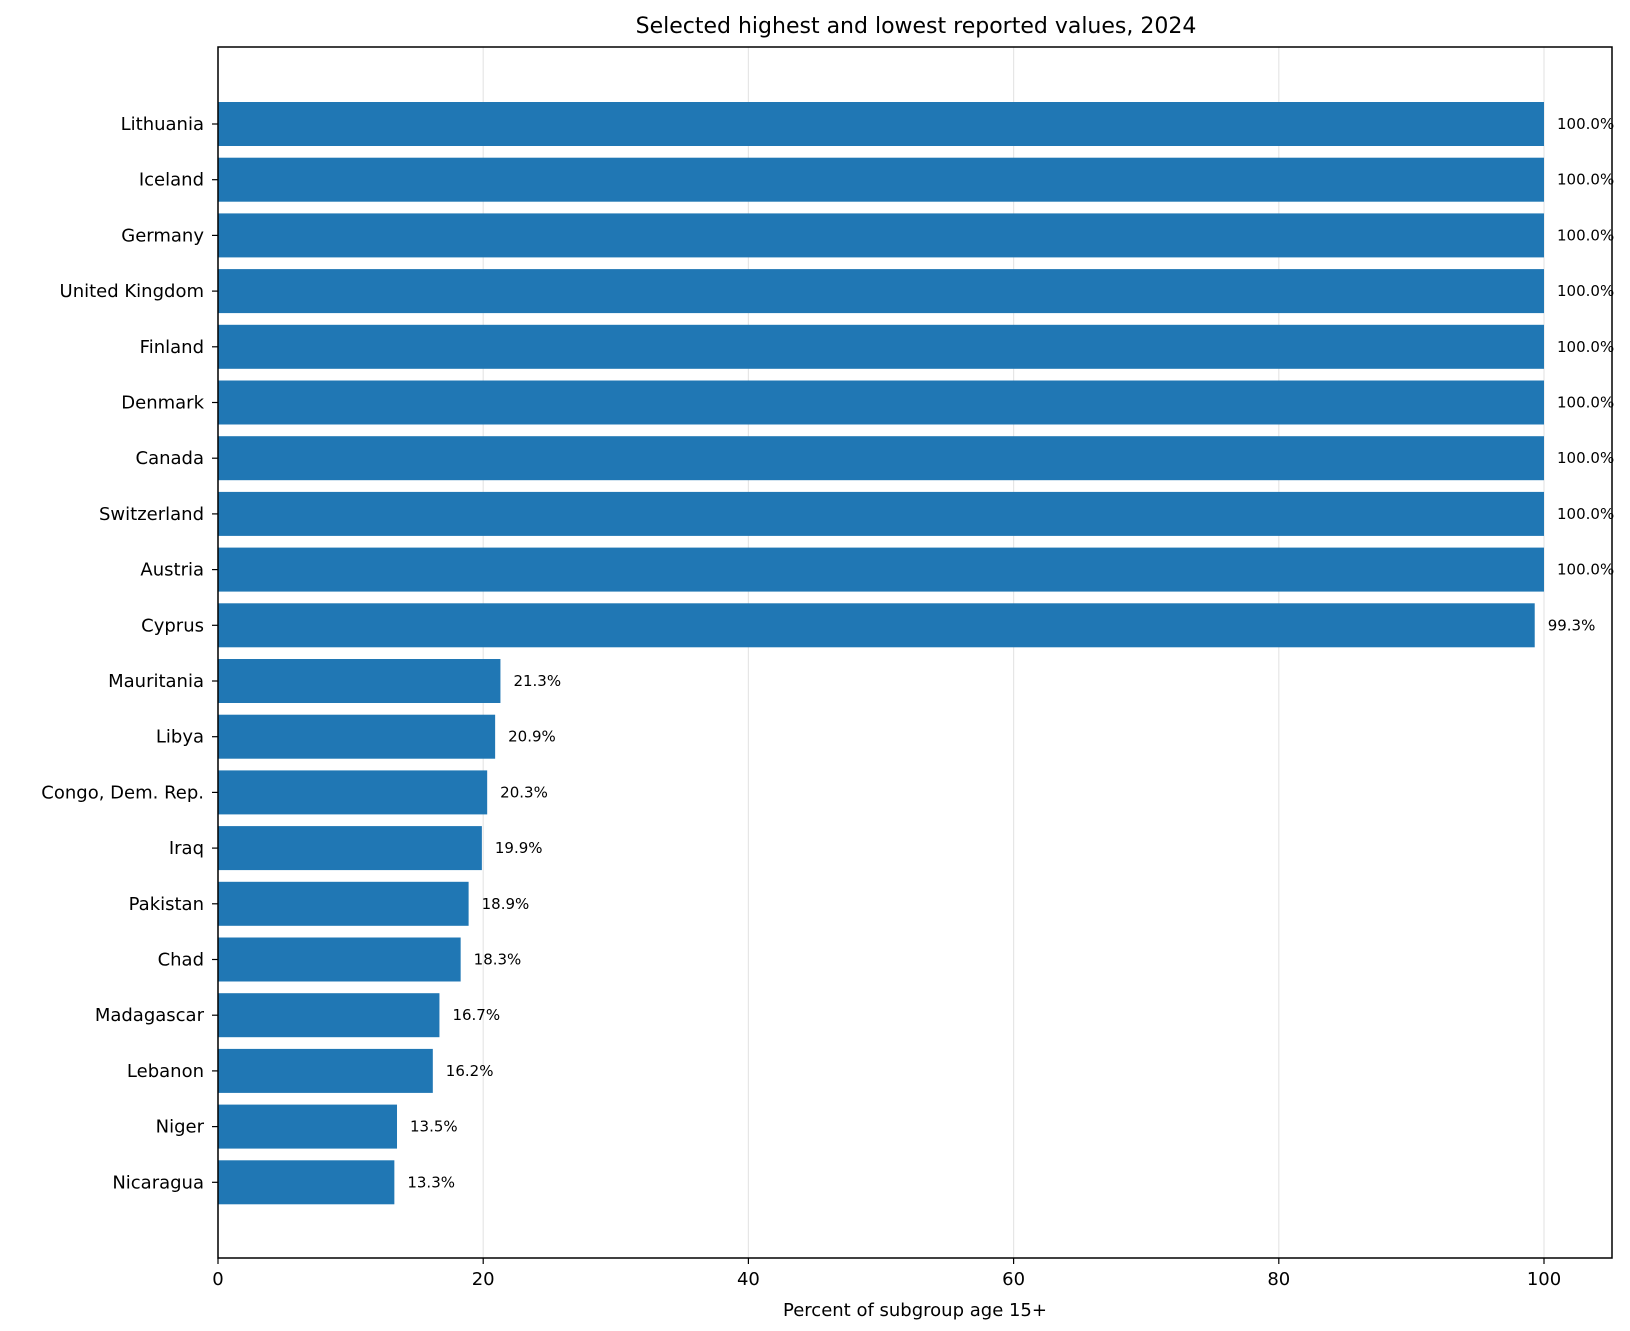  Describe the element at coordinates (1544, 1279) in the screenshot. I see `x-tick-label: 100` at that location.